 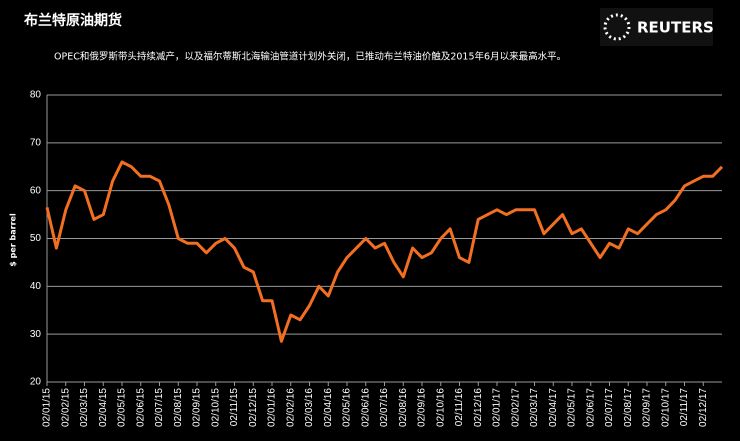 What do you see at coordinates (328, 407) in the screenshot?
I see `x-tick-label: 02/04/16` at bounding box center [328, 407].